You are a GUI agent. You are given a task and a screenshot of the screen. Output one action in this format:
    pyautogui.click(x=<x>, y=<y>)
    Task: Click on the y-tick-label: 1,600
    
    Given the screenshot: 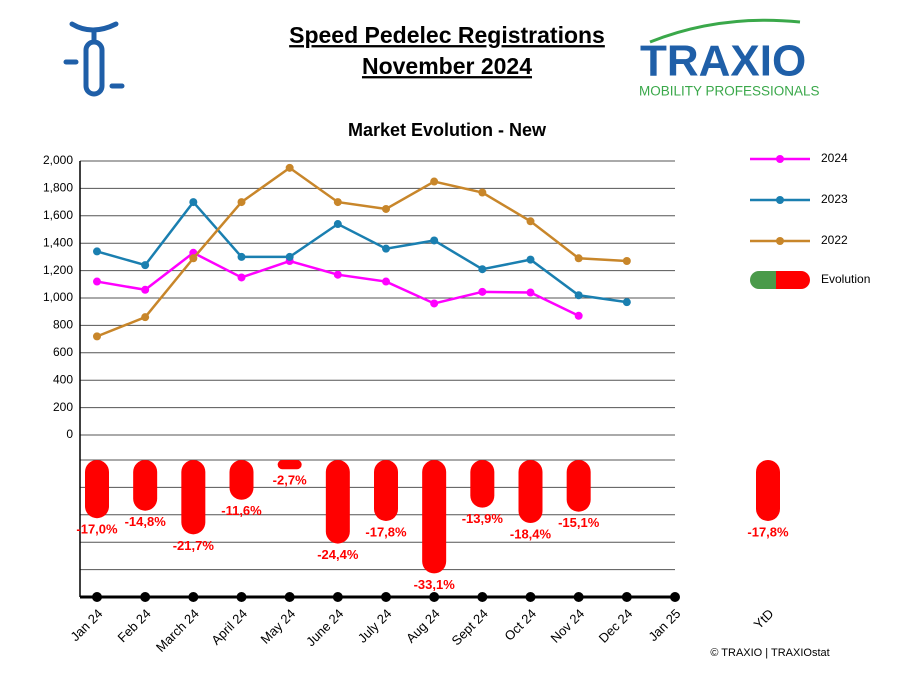 What is the action you would take?
    pyautogui.click(x=58, y=215)
    